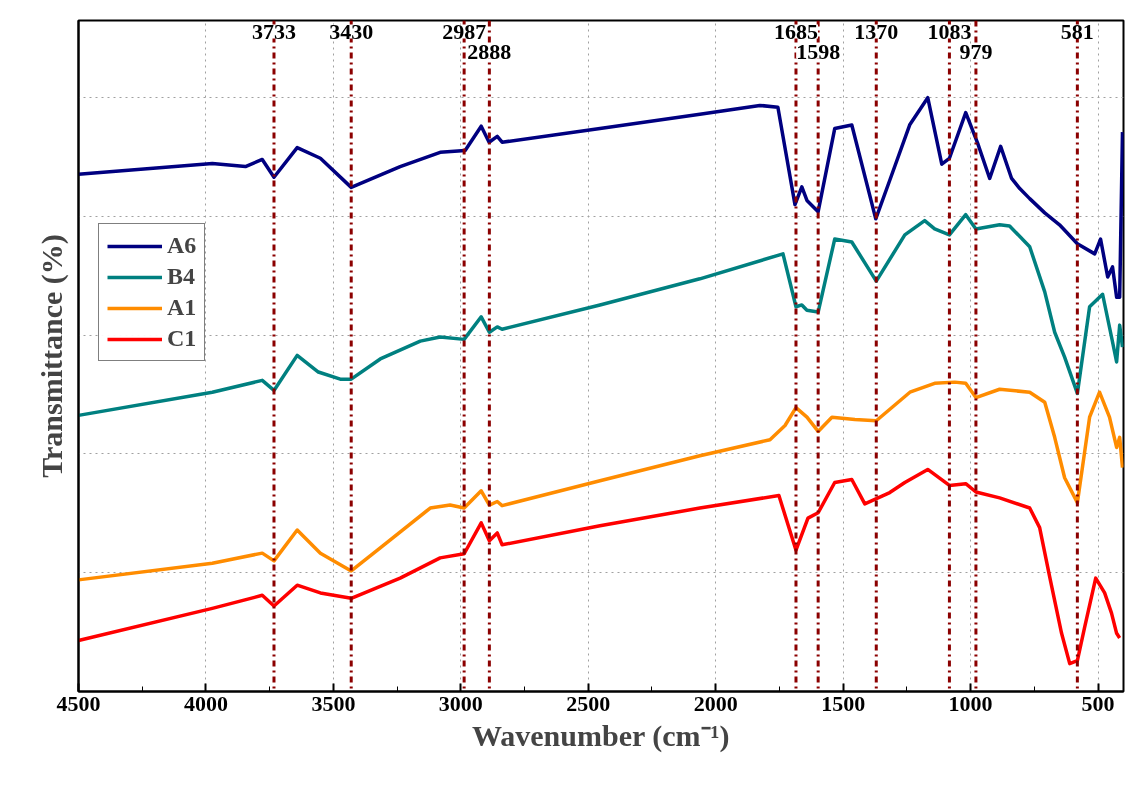 Image resolution: width=1128 pixels, height=791 pixels. I want to click on x-tick-label: 4000, so click(205, 703).